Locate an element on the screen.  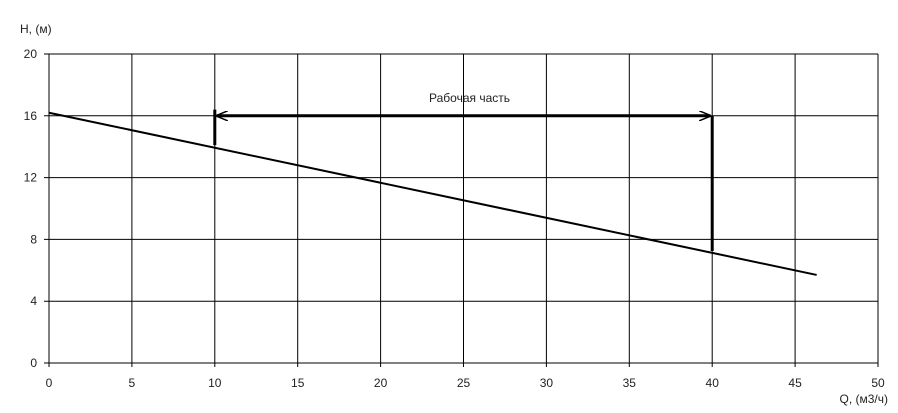
x-axis-label: Q, (м3/ч) is located at coordinates (863, 399).